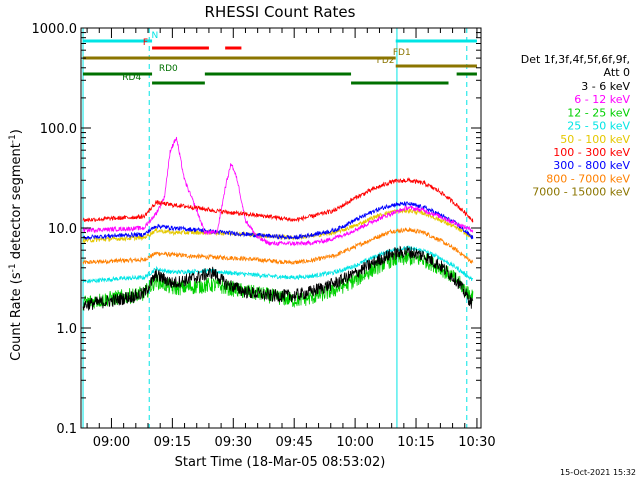 The width and height of the screenshot is (640, 480). What do you see at coordinates (617, 72) in the screenshot?
I see `legend-header-line2: Att 0` at bounding box center [617, 72].